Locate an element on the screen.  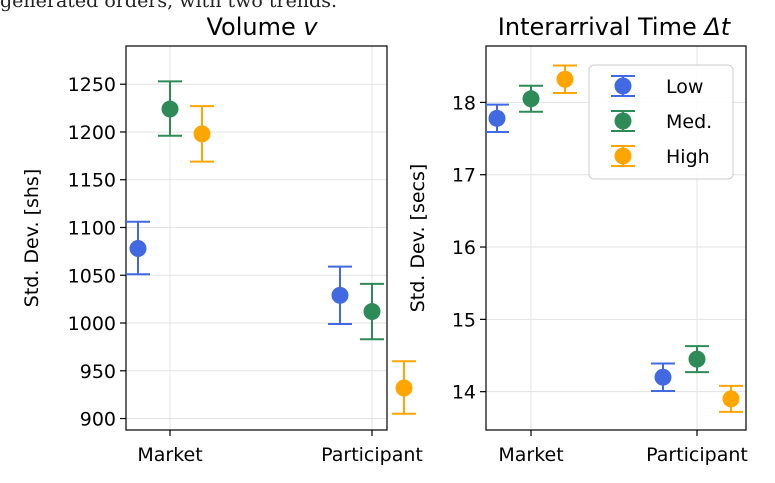
chart-title: Volume v is located at coordinates (262, 27).